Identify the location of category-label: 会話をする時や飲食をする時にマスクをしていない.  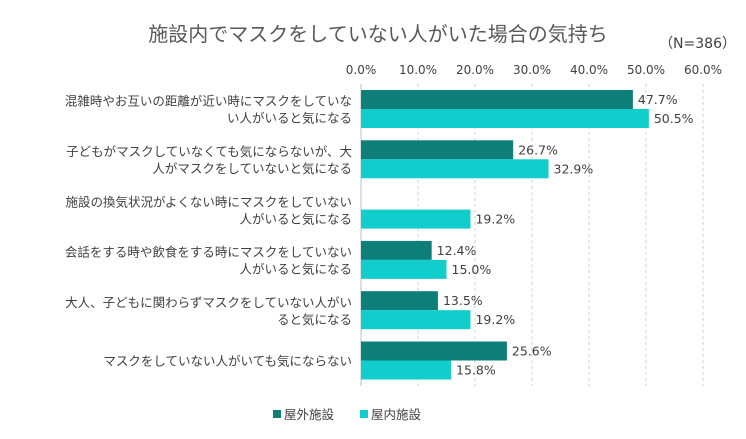
(208, 252).